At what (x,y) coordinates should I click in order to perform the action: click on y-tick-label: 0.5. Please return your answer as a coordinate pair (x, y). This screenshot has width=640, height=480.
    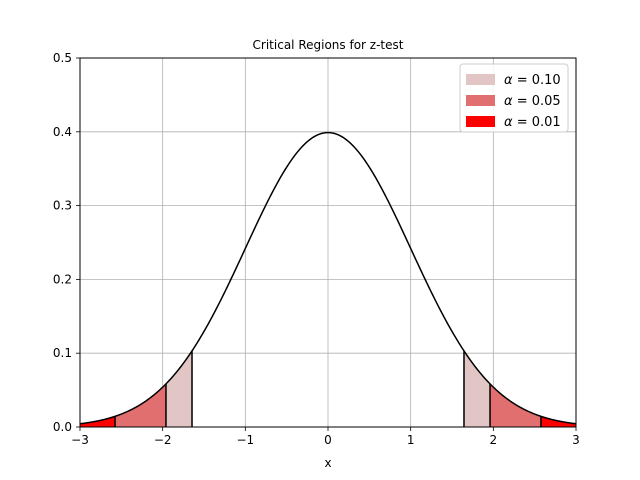
    Looking at the image, I should click on (62, 58).